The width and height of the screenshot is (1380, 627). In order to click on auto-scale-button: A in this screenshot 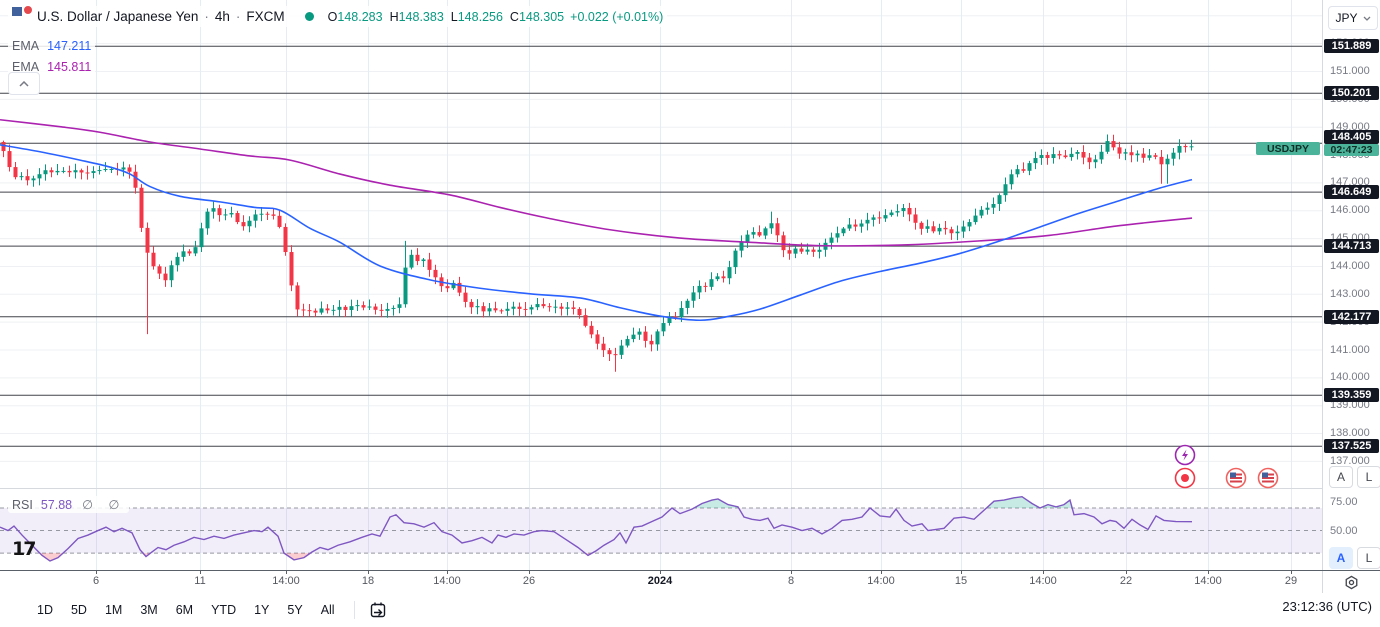, I will do `click(1341, 477)`.